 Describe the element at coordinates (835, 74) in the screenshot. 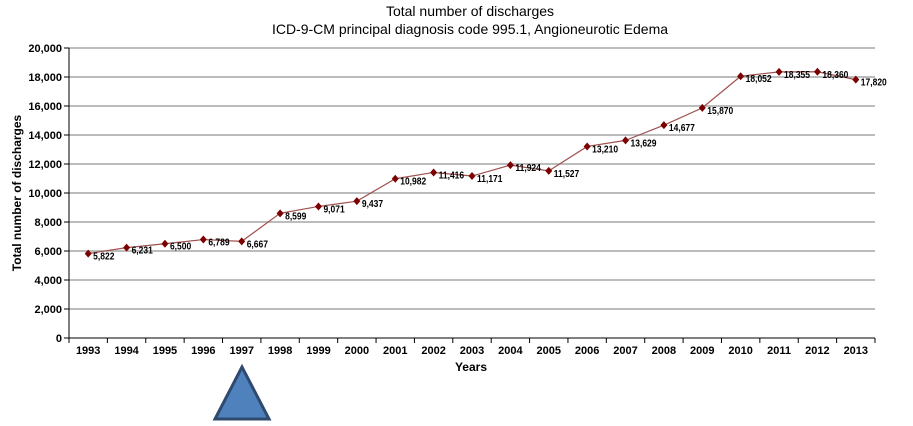

I see `data-label: 18,360` at that location.